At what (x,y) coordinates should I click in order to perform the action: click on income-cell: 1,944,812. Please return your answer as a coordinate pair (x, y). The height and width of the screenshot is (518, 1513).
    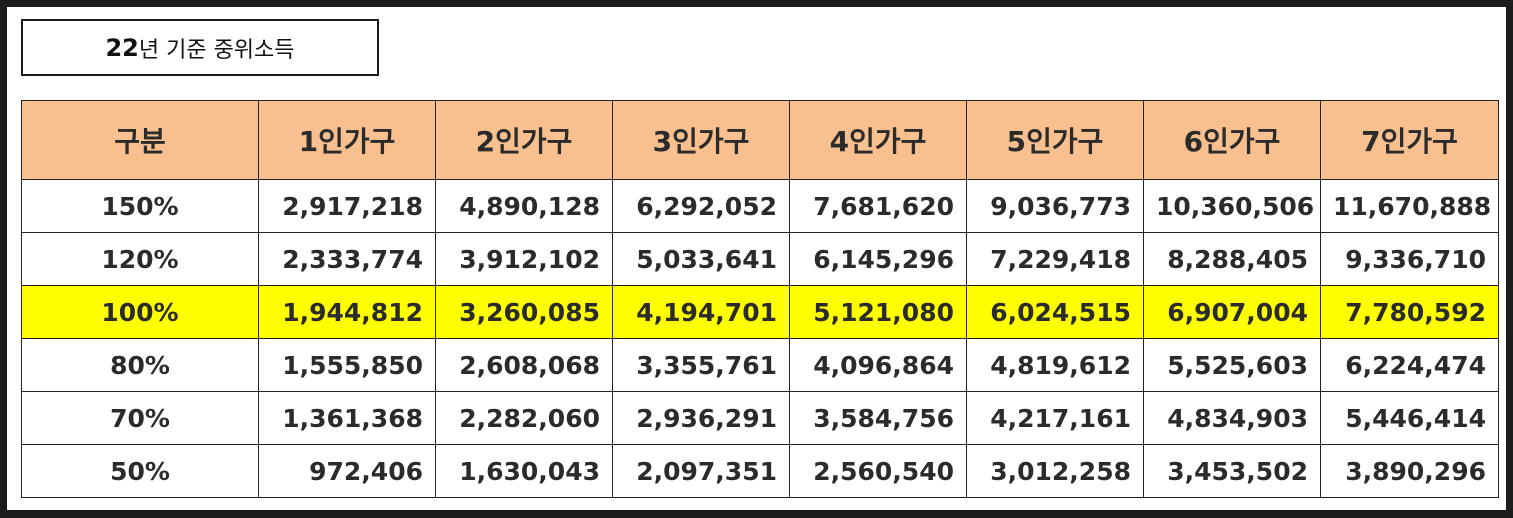
    Looking at the image, I should click on (347, 312).